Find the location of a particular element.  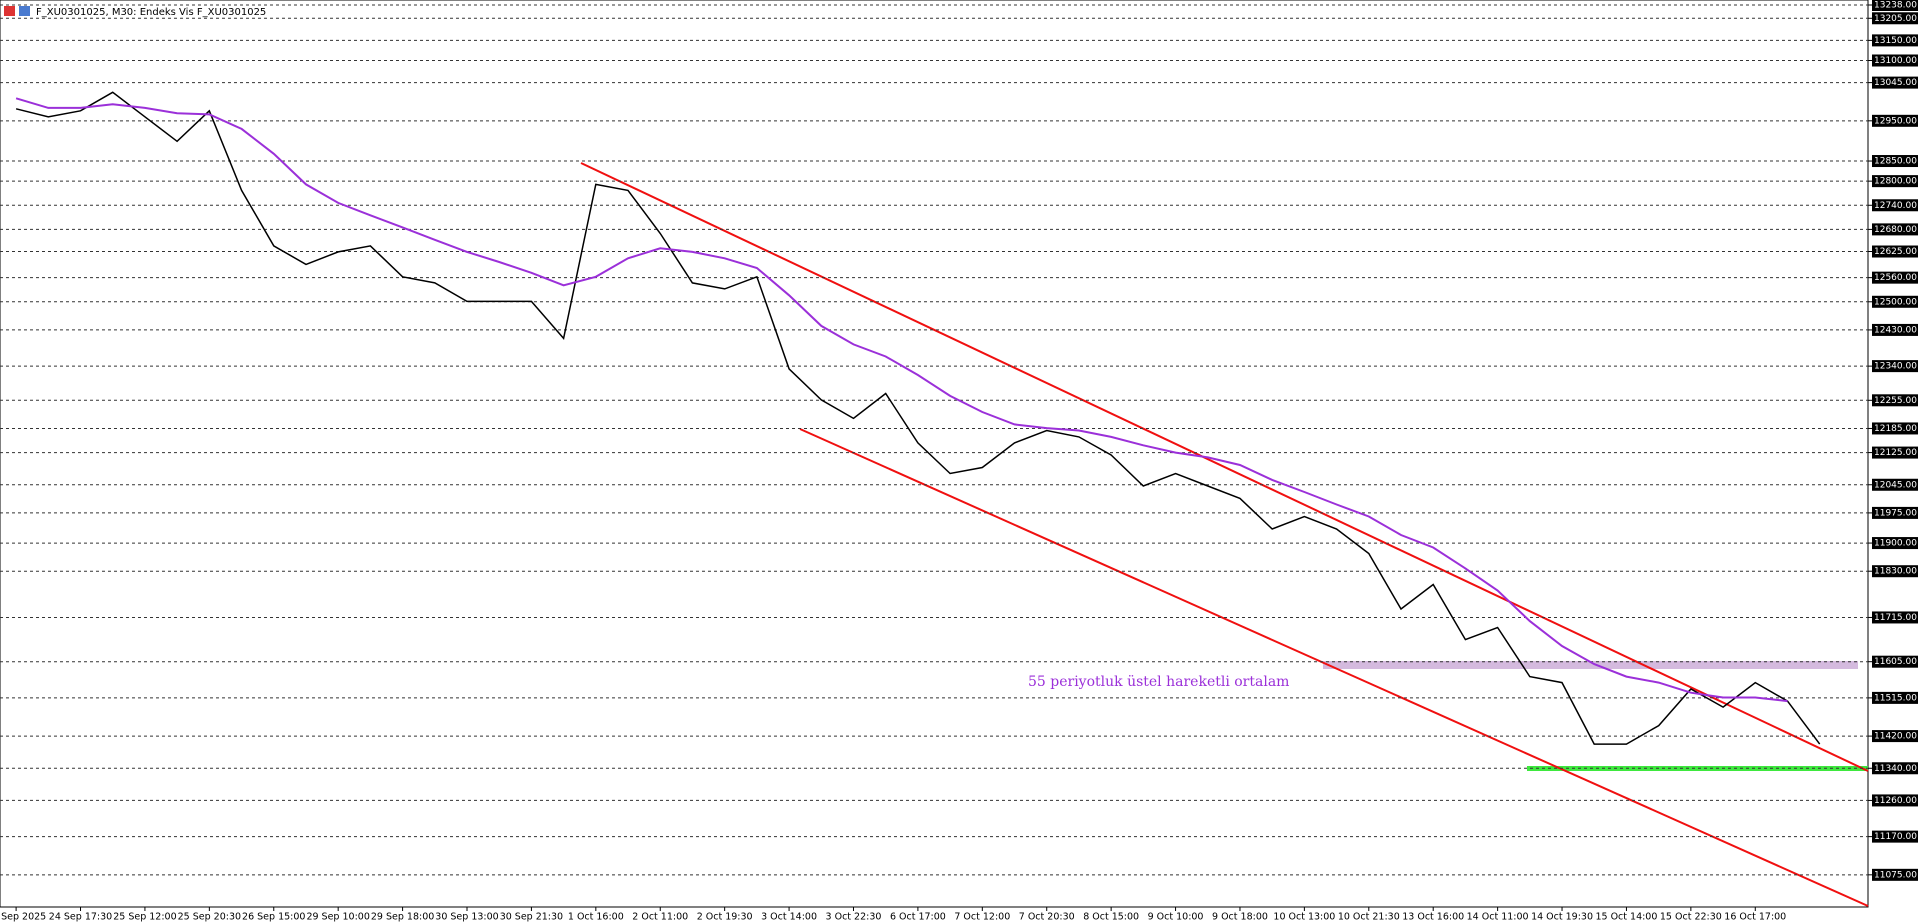

x-tick-label: 3 Oct 22:30 is located at coordinates (854, 917).